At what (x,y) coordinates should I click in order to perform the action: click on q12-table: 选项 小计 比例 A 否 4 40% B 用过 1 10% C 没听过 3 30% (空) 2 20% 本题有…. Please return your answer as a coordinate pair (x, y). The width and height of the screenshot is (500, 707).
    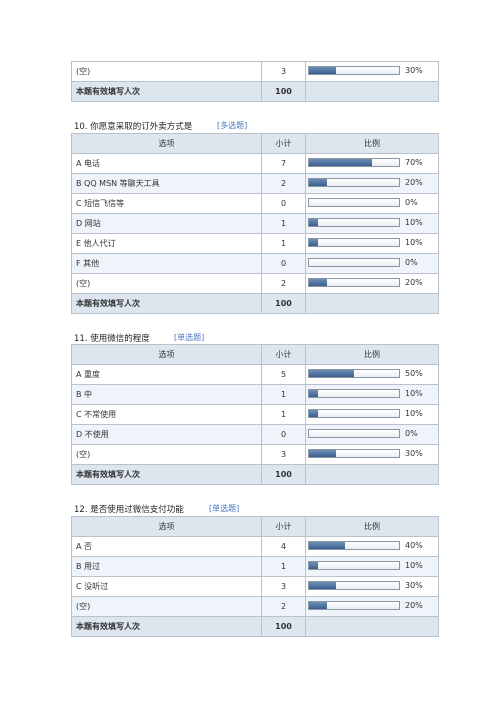
    Looking at the image, I should click on (255, 576).